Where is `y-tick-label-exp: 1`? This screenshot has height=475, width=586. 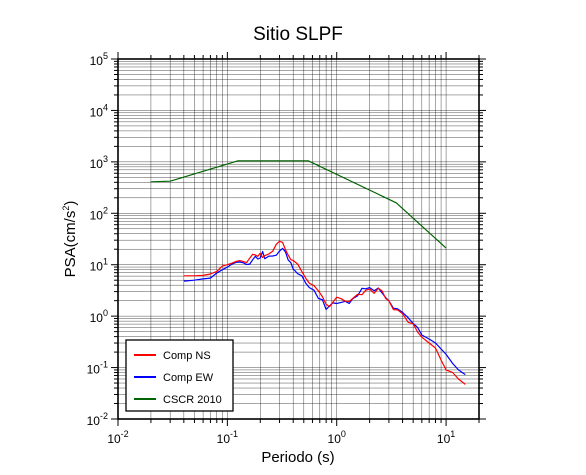
y-tick-label-exp: 1 is located at coordinates (105, 262).